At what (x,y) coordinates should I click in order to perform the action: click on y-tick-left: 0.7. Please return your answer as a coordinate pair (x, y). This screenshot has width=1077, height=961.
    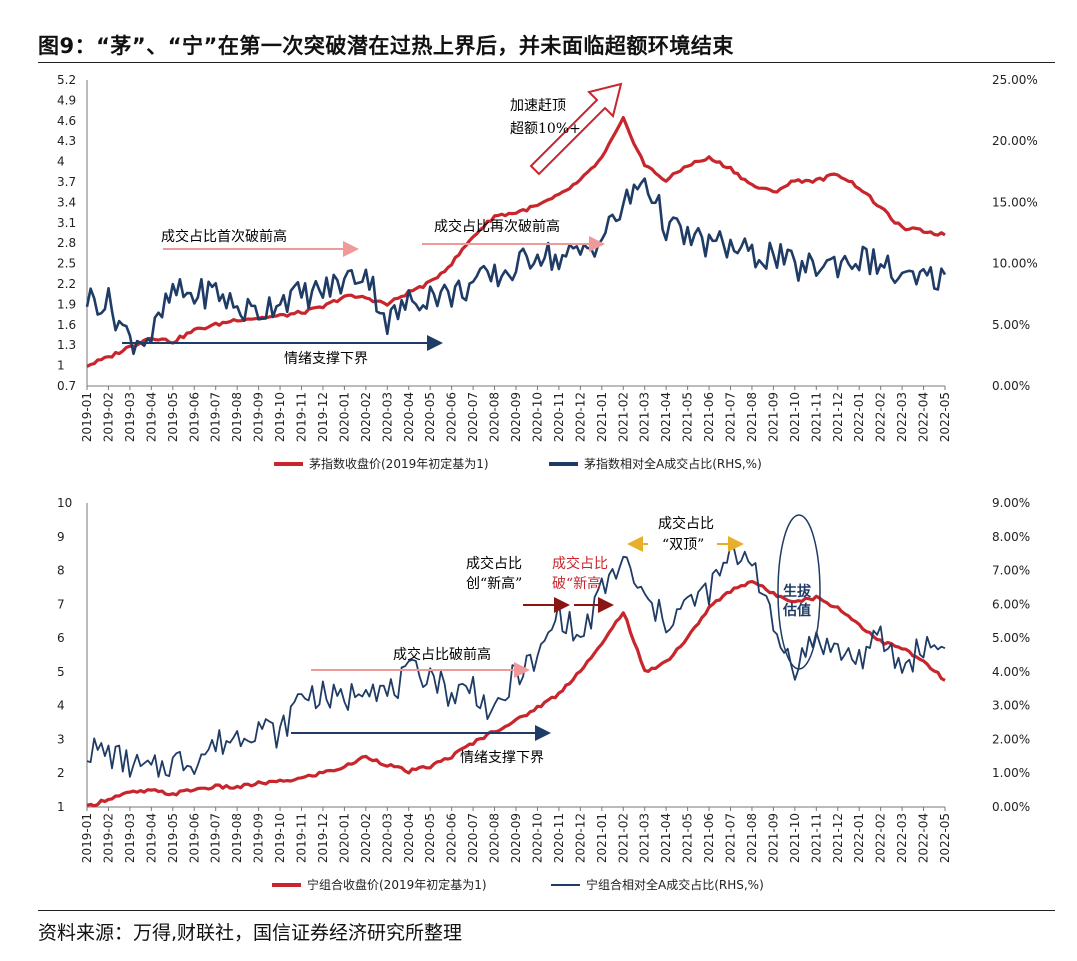
    Looking at the image, I should click on (66, 386).